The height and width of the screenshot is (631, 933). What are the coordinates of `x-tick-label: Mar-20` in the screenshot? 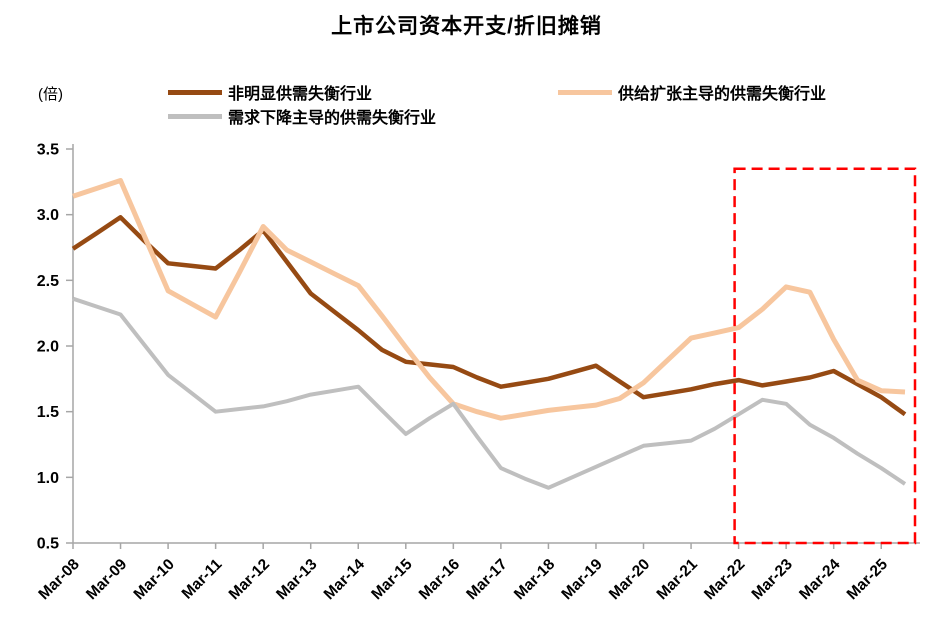 It's located at (629, 579).